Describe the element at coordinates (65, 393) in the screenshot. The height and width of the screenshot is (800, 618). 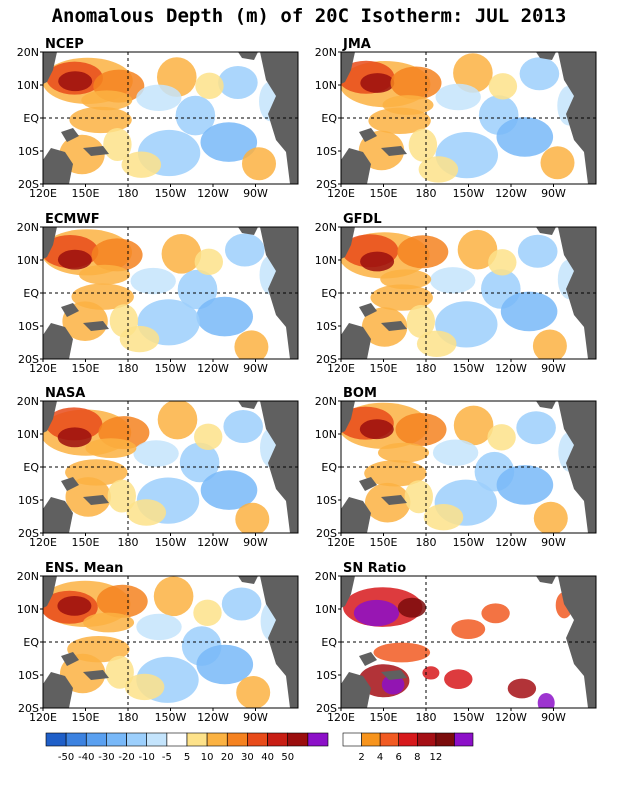
I see `panel-title: NASA` at that location.